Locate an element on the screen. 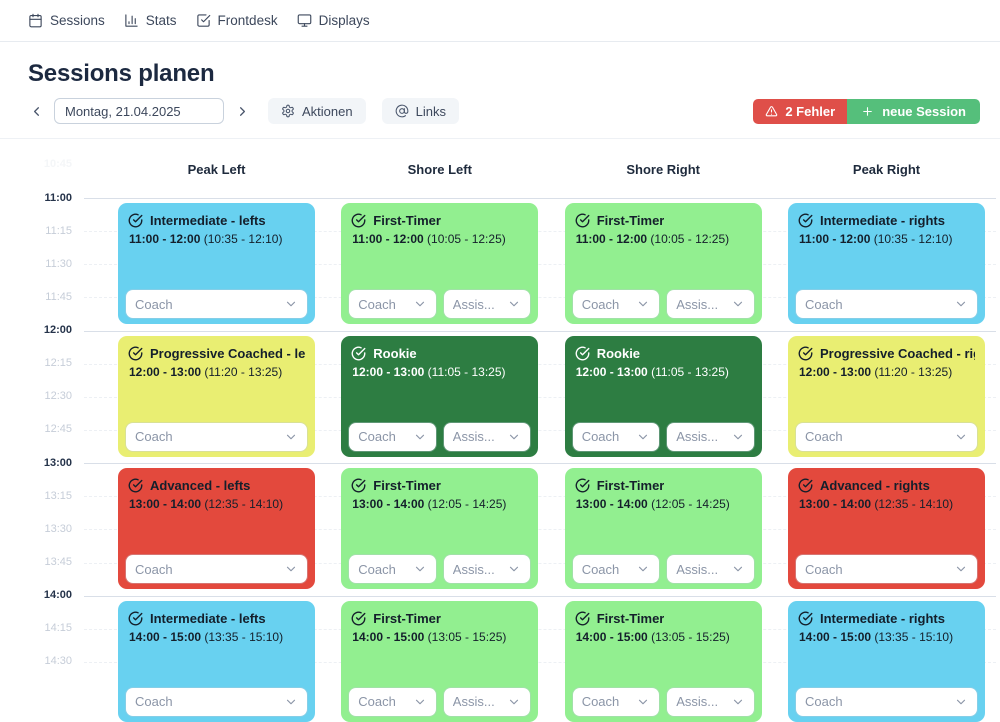 This screenshot has height=722, width=1000. new-session-button: neue Session is located at coordinates (913, 111).